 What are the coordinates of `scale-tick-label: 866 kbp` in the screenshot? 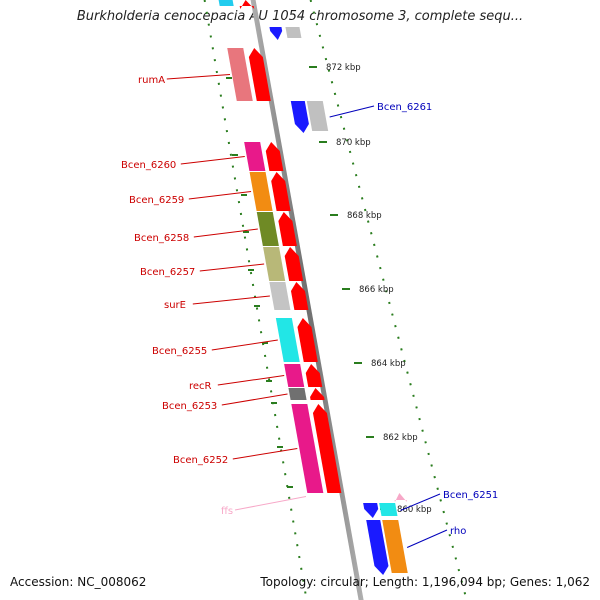 It's located at (376, 290).